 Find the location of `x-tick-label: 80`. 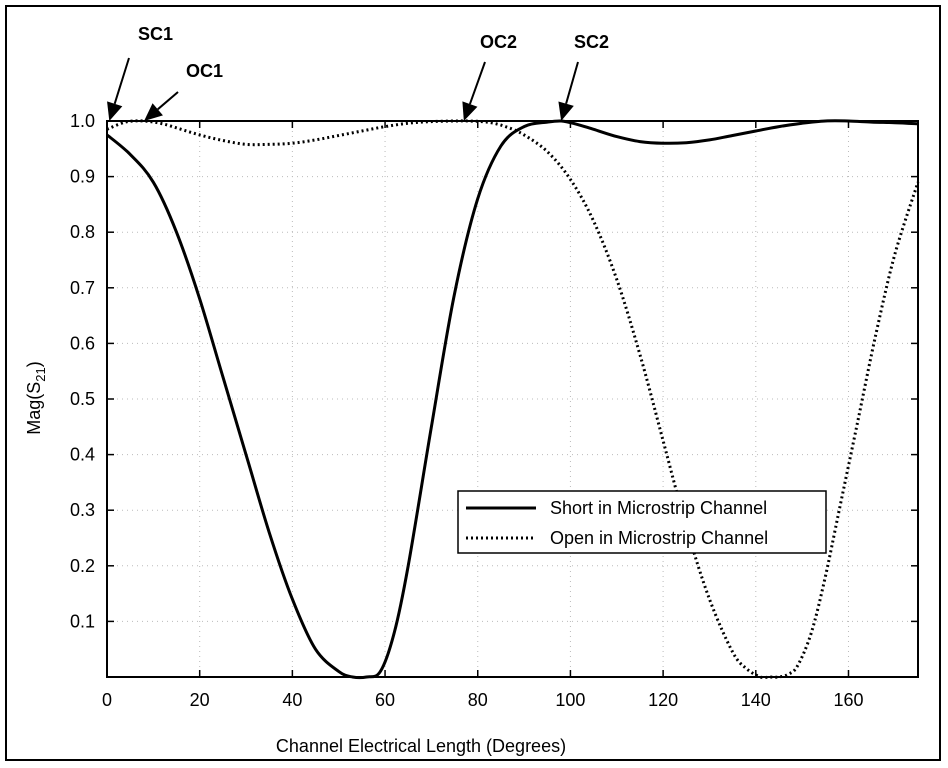

x-tick-label: 80 is located at coordinates (478, 700).